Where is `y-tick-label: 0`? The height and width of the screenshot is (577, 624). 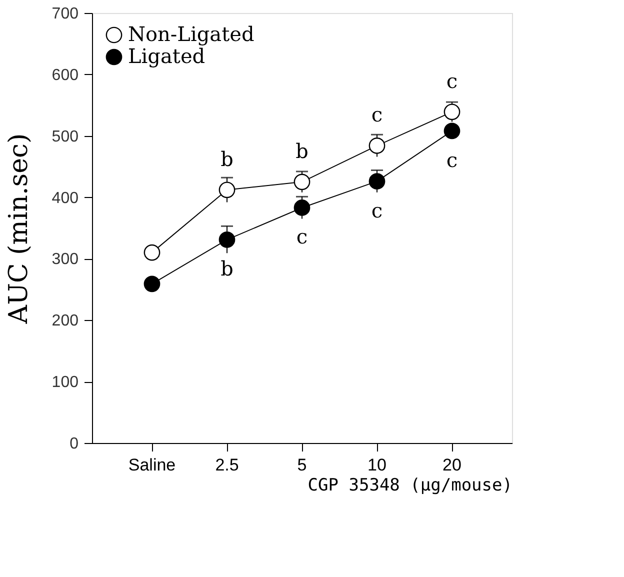
y-tick-label: 0 is located at coordinates (74, 444).